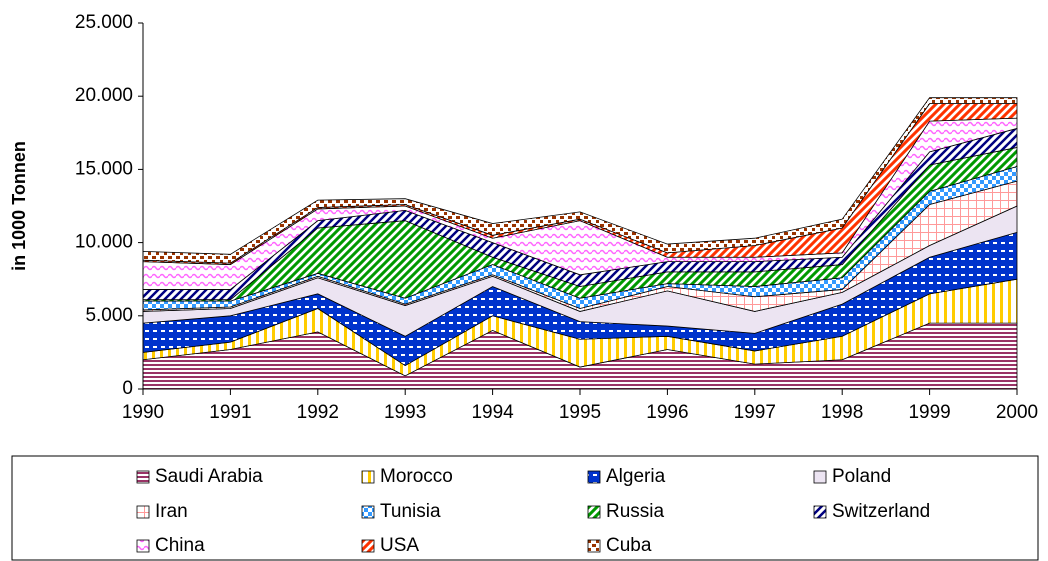  I want to click on legend-label: Tunisia, so click(410, 511).